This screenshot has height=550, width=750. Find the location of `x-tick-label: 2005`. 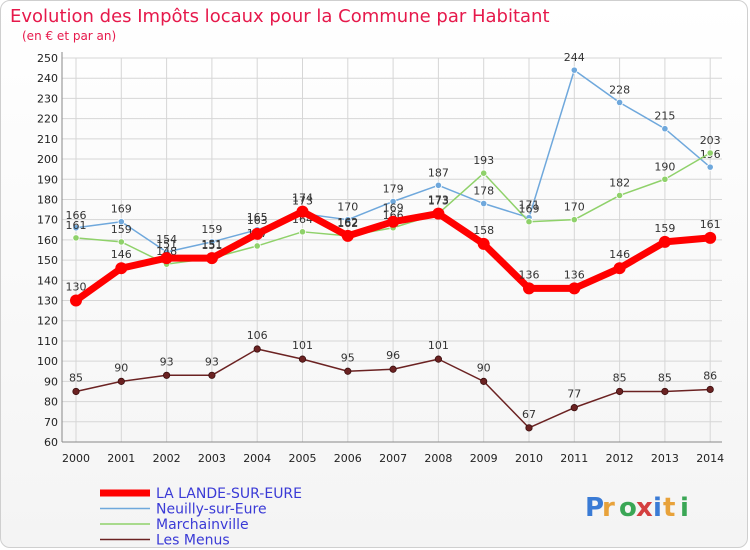

x-tick-label: 2005 is located at coordinates (303, 458).